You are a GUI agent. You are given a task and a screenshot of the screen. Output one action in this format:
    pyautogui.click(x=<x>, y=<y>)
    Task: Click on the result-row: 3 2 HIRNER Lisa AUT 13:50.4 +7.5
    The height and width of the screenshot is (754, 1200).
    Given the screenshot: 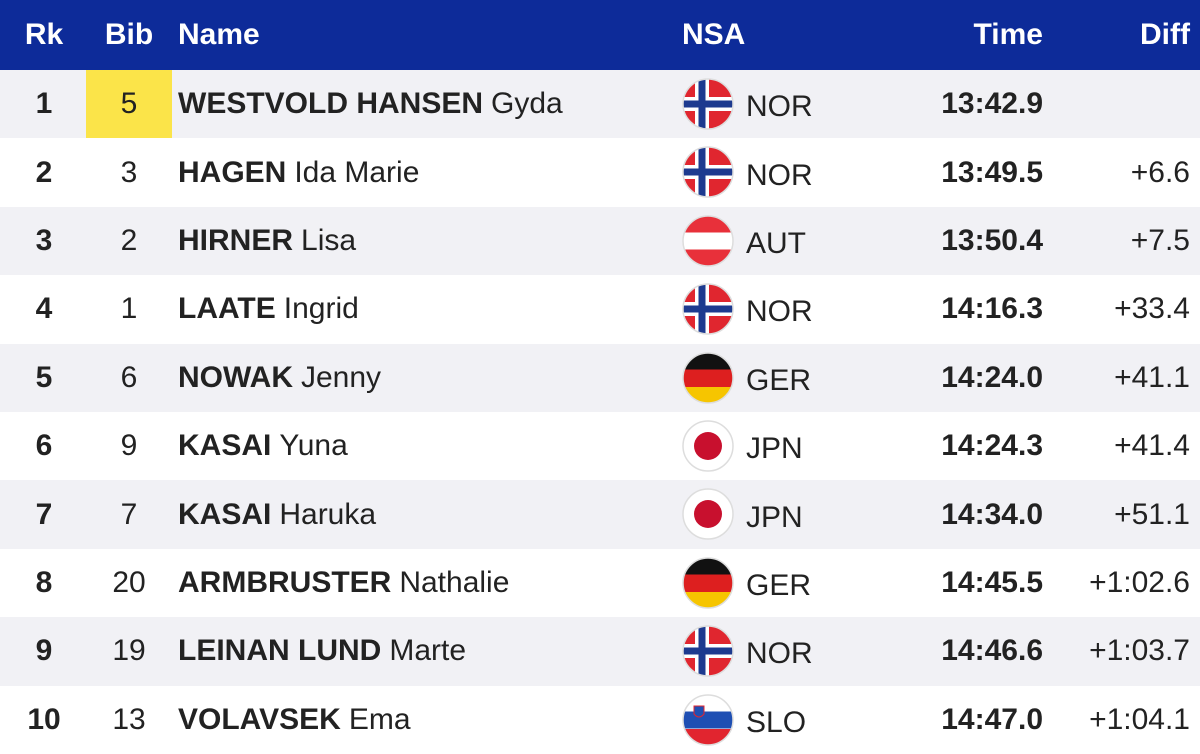 What is the action you would take?
    pyautogui.click(x=600, y=241)
    